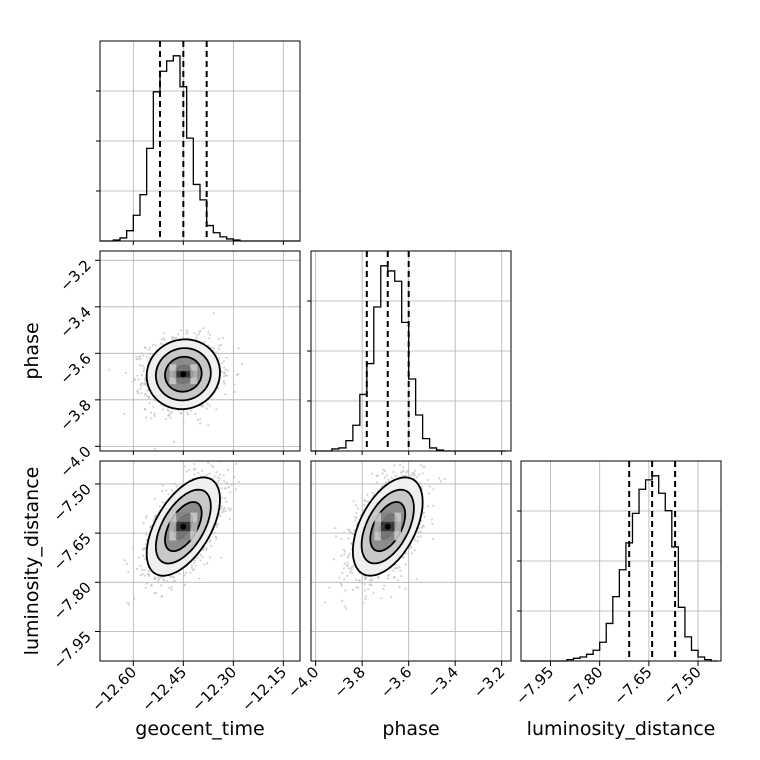 This screenshot has width=760, height=760. What do you see at coordinates (264, 689) in the screenshot?
I see `xtick-label-geocent_time-3: −12.15` at bounding box center [264, 689].